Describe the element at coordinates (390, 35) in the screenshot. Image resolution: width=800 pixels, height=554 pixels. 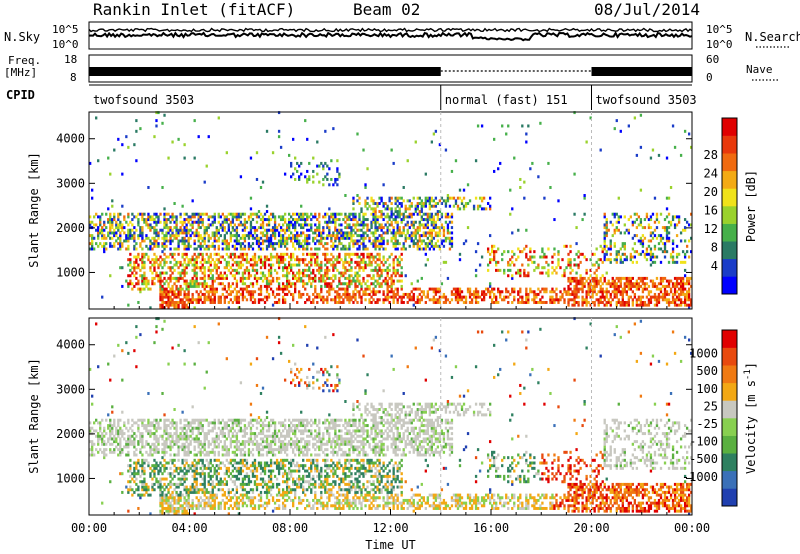
I see `noise-panel` at that location.